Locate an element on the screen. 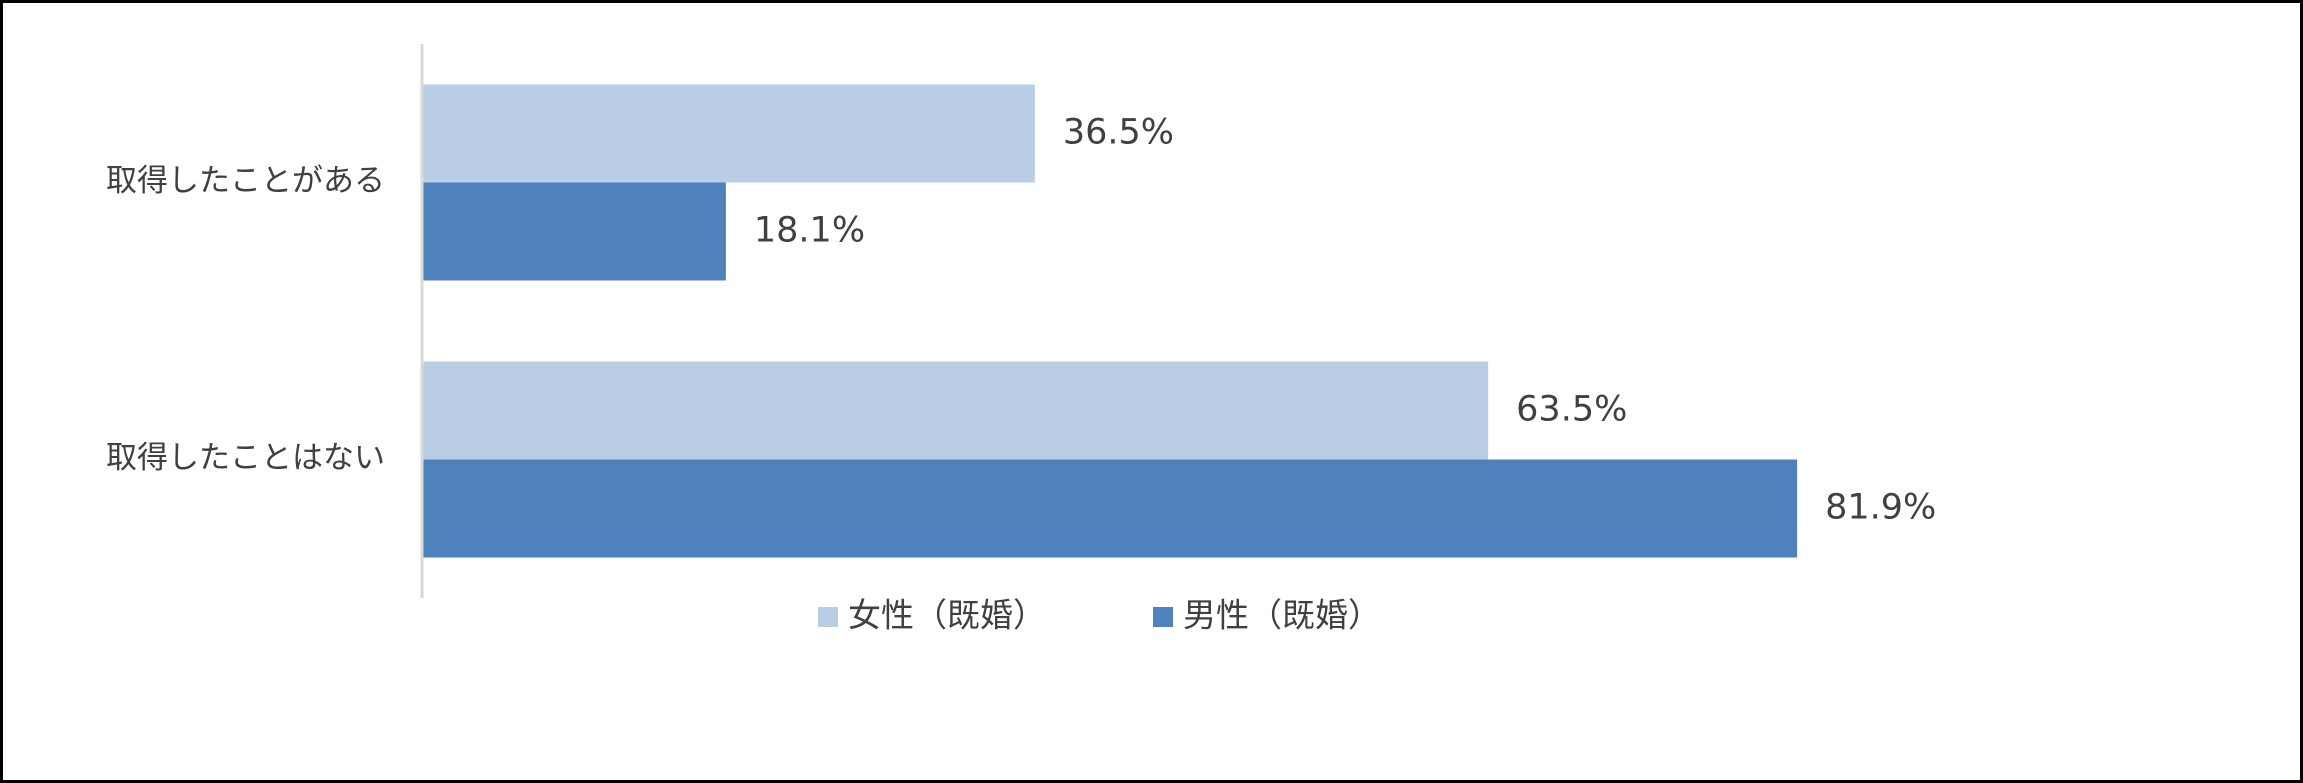  value-label: 63.5% is located at coordinates (1571, 410).